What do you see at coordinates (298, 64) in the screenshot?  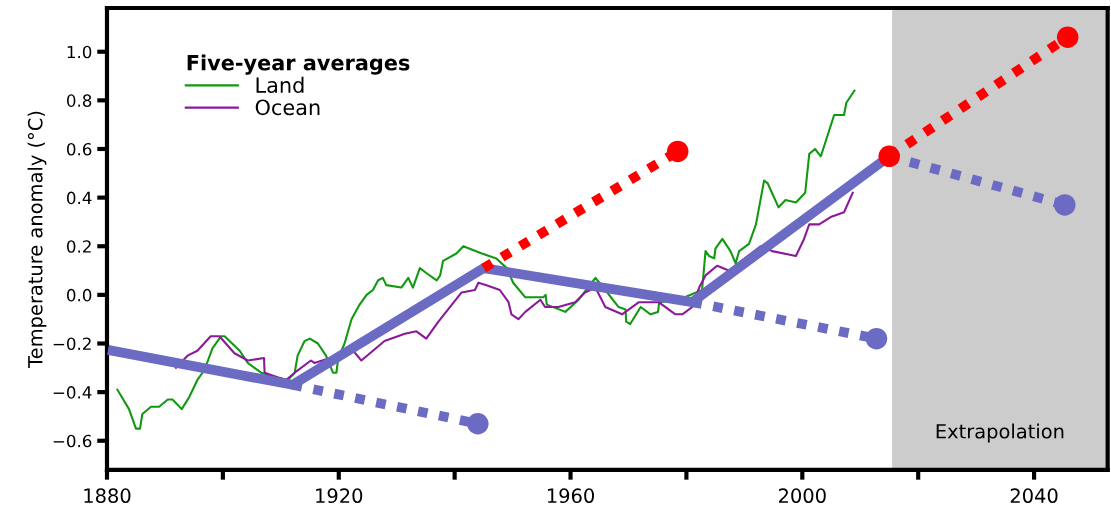 I see `legend-title: Five-year averages` at bounding box center [298, 64].